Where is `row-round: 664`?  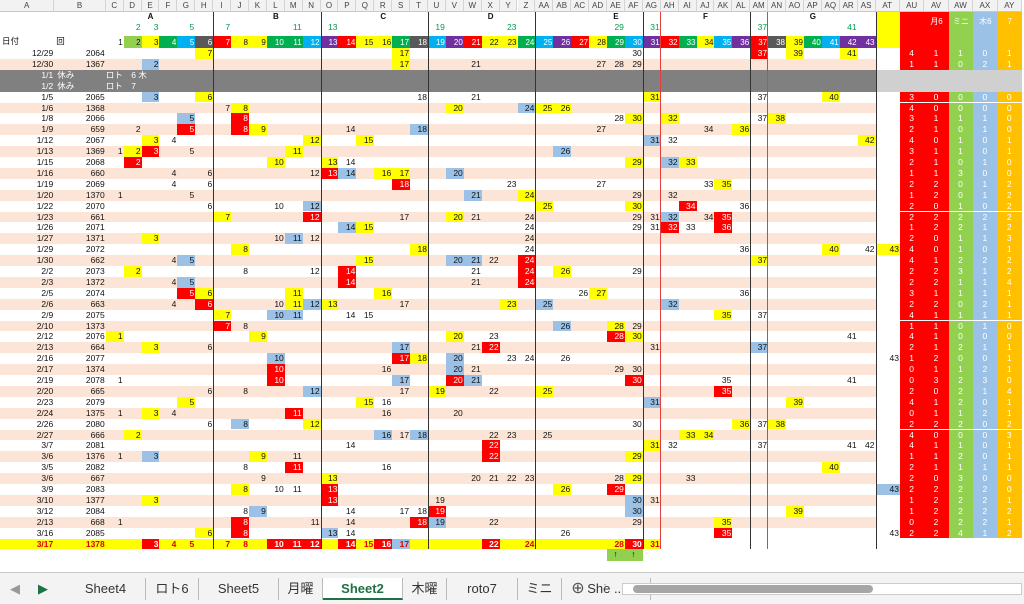
row-round: 664 is located at coordinates (97, 347).